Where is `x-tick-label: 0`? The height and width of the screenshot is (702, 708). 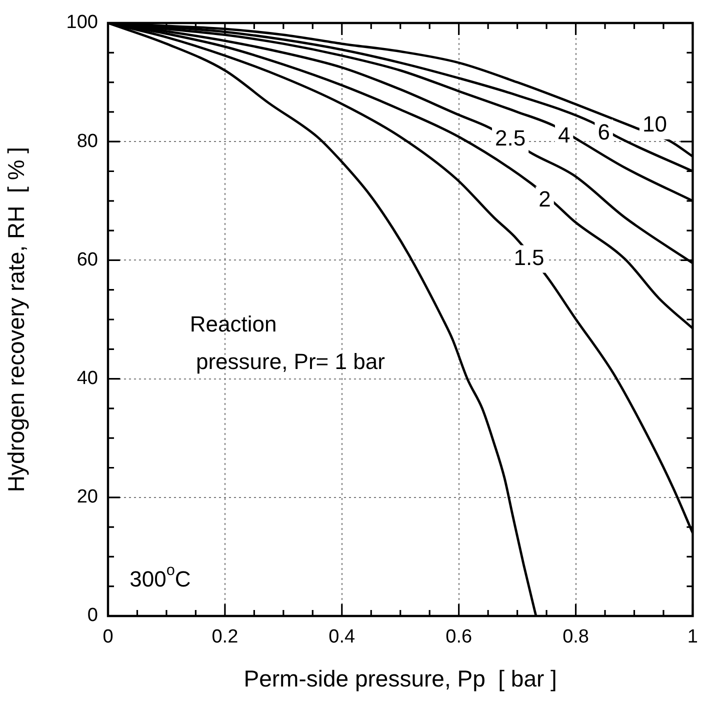
x-tick-label: 0 is located at coordinates (108, 637).